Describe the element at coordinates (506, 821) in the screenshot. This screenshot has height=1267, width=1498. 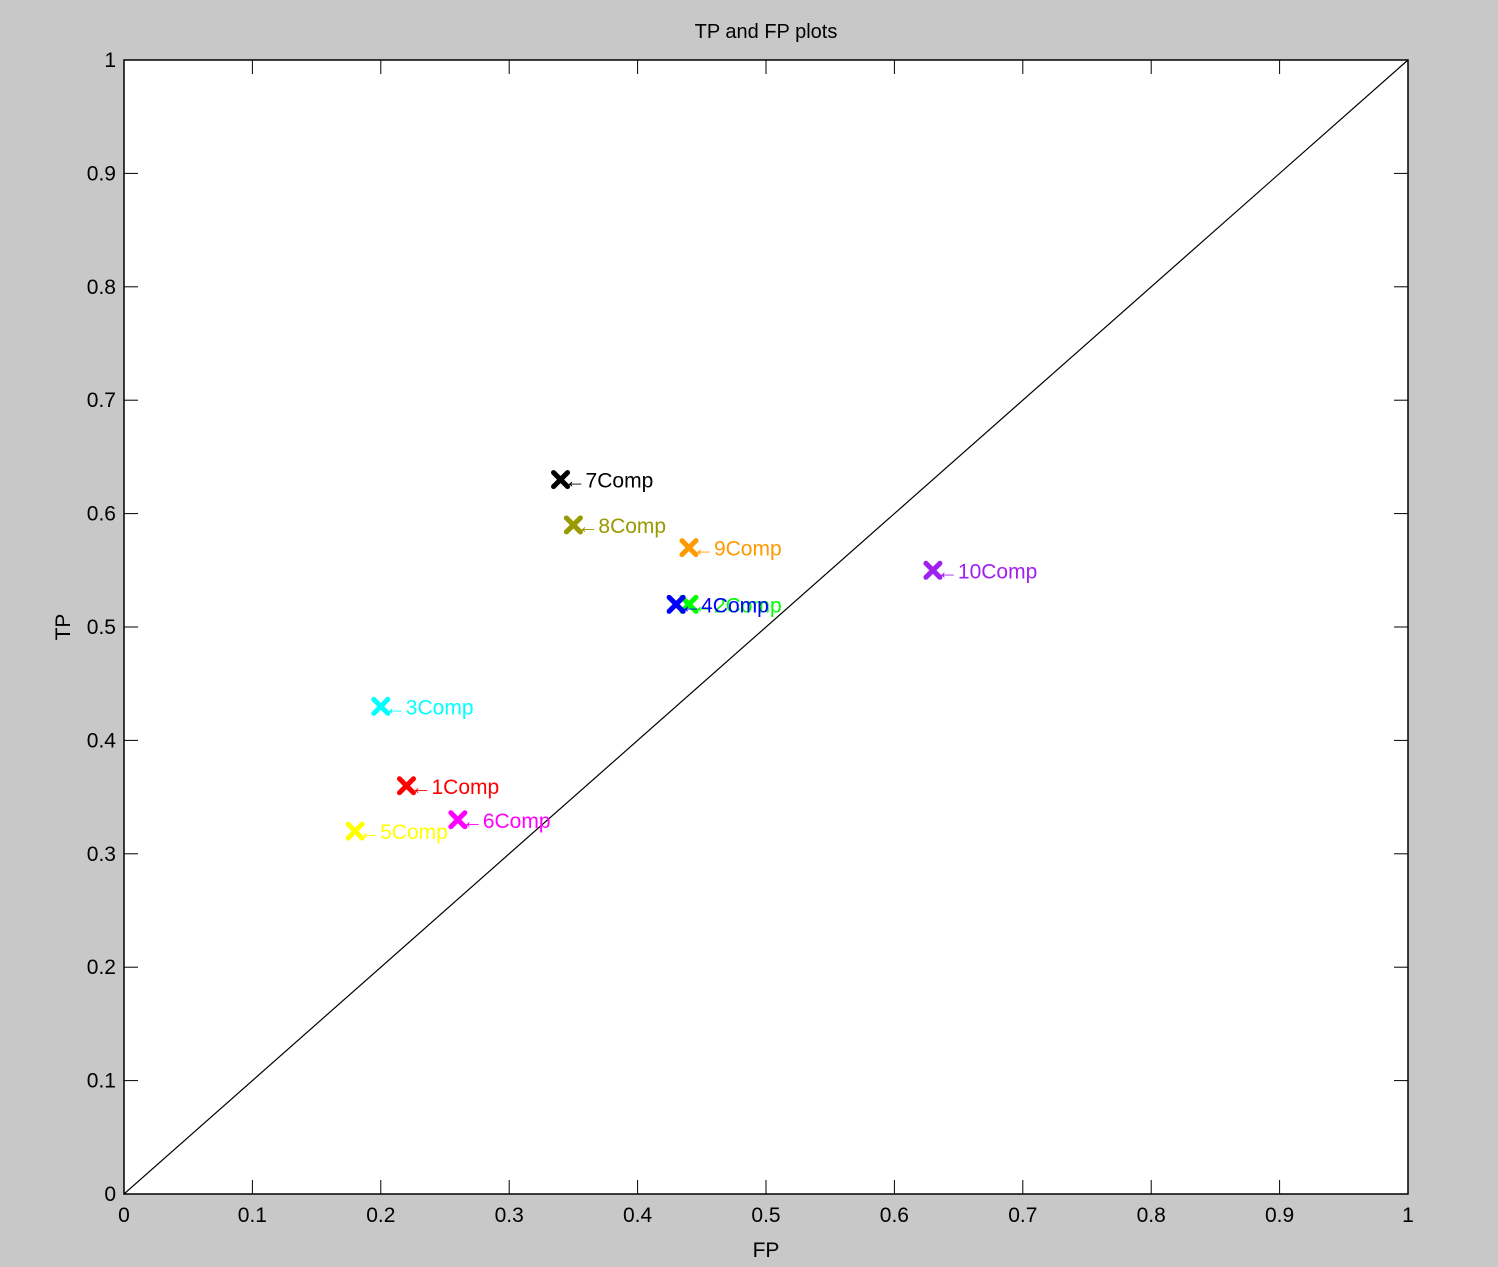
I see `point-label: ←6Comp` at that location.